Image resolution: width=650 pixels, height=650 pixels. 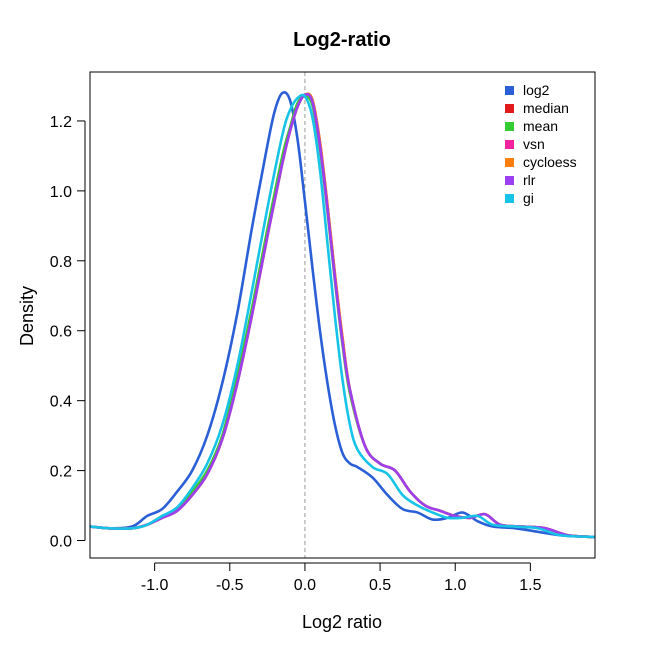 What do you see at coordinates (455, 585) in the screenshot?
I see `x-tick-label: 1.0` at bounding box center [455, 585].